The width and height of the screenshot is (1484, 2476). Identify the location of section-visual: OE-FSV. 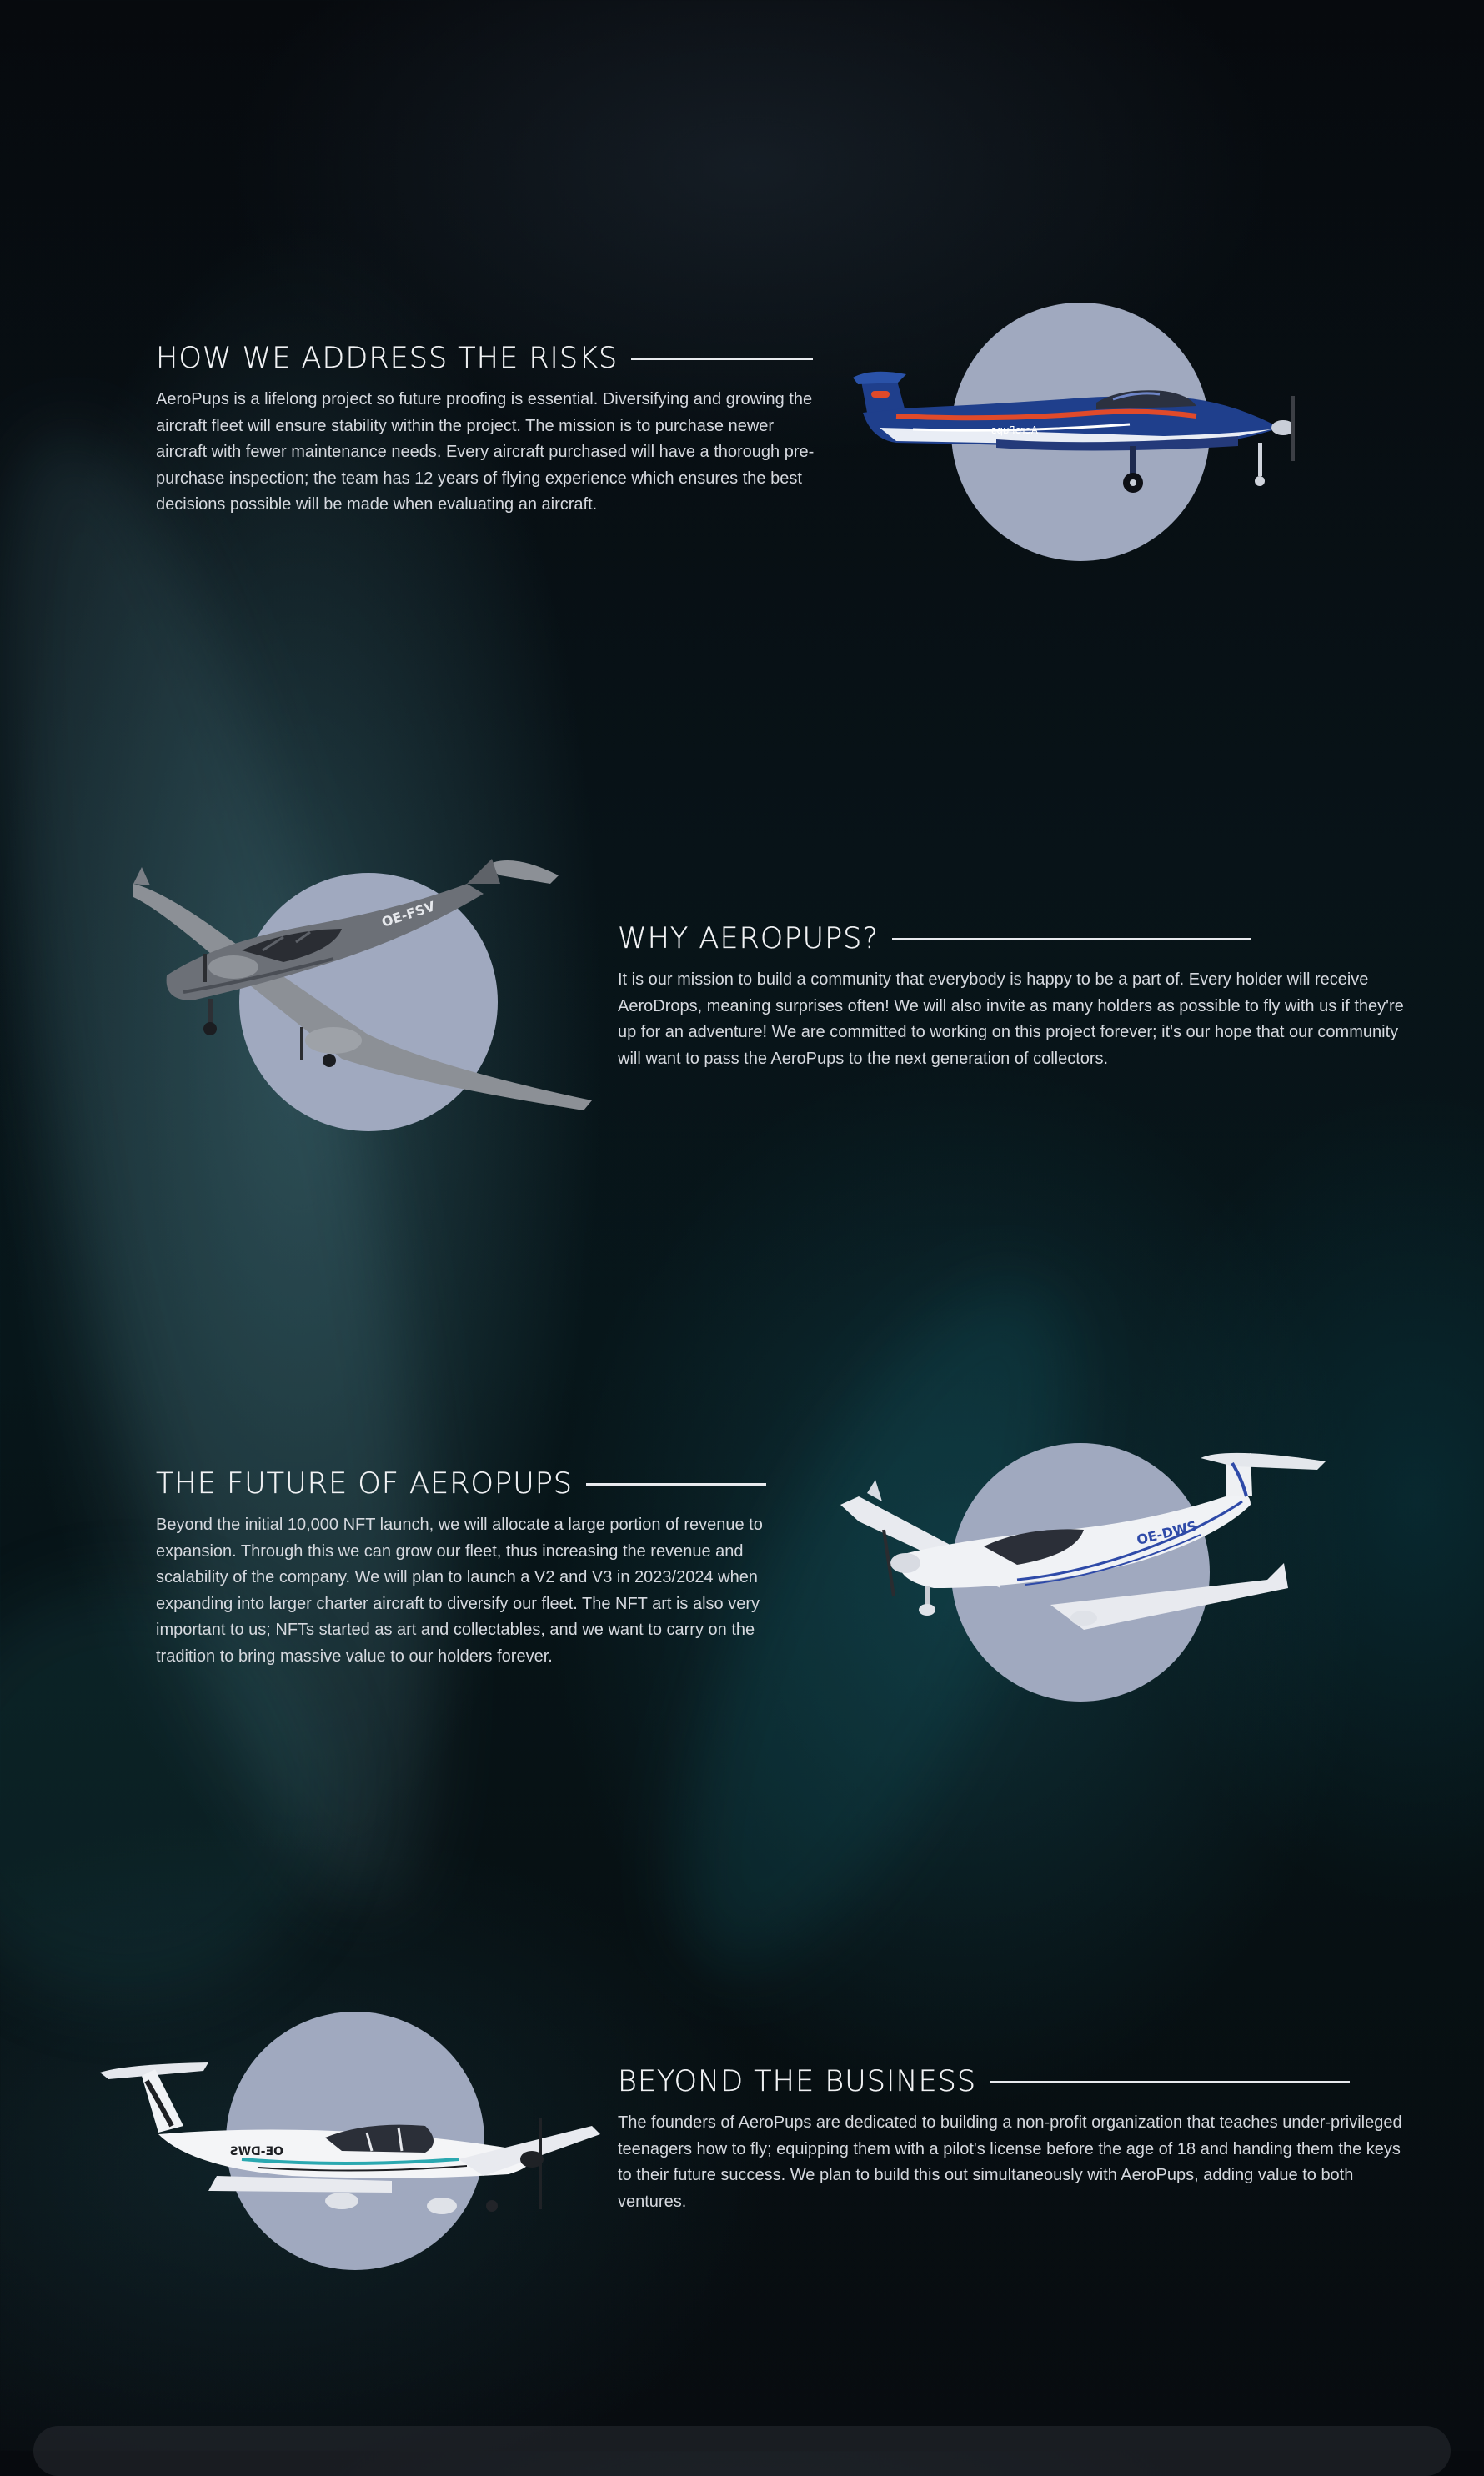
(433, 992).